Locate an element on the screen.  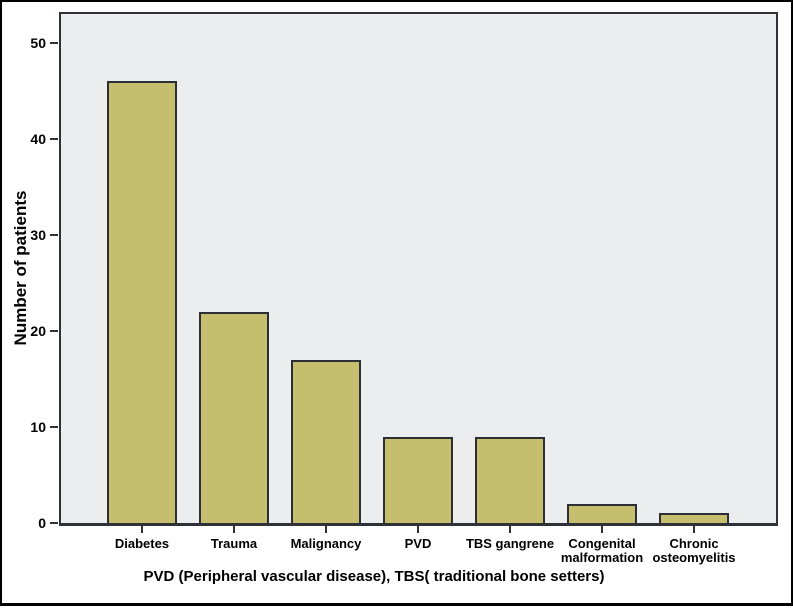
x-tick-label: Diabetes is located at coordinates (142, 543).